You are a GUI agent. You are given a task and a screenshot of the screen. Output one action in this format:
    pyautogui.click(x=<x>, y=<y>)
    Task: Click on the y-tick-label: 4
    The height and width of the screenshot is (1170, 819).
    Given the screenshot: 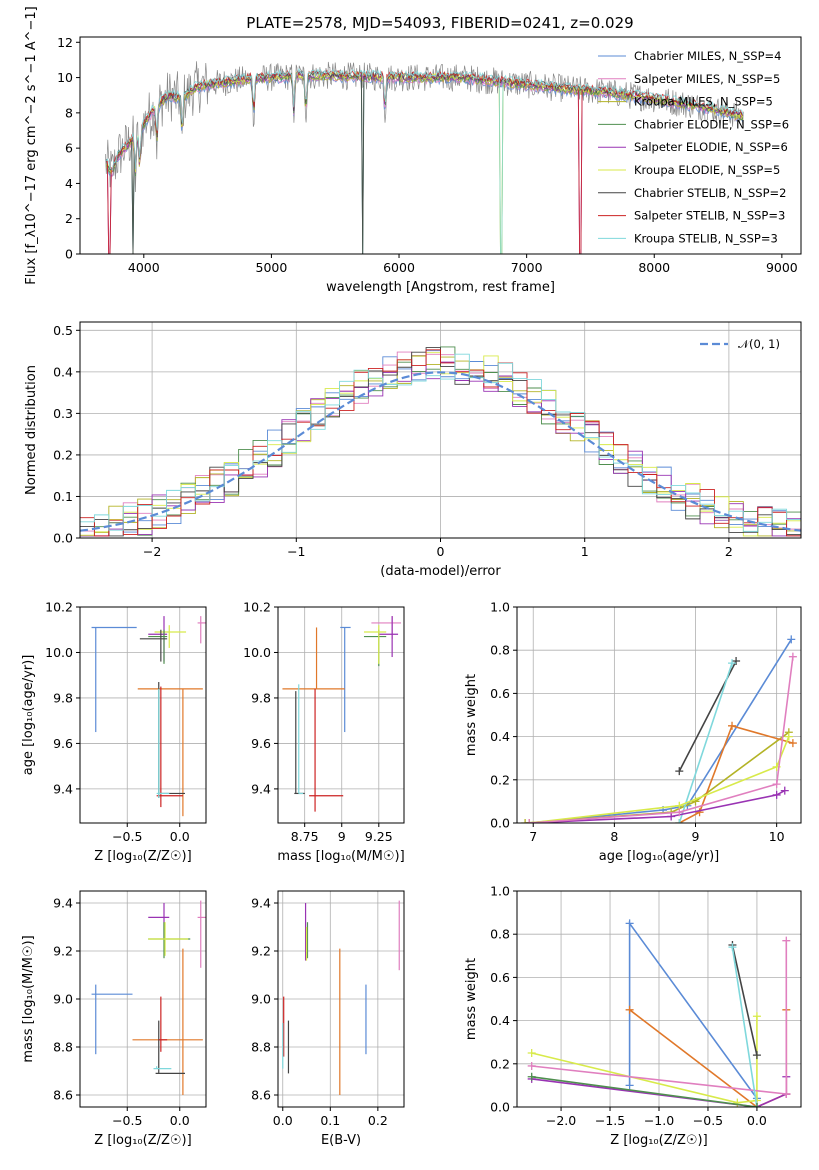 What is the action you would take?
    pyautogui.click(x=69, y=183)
    